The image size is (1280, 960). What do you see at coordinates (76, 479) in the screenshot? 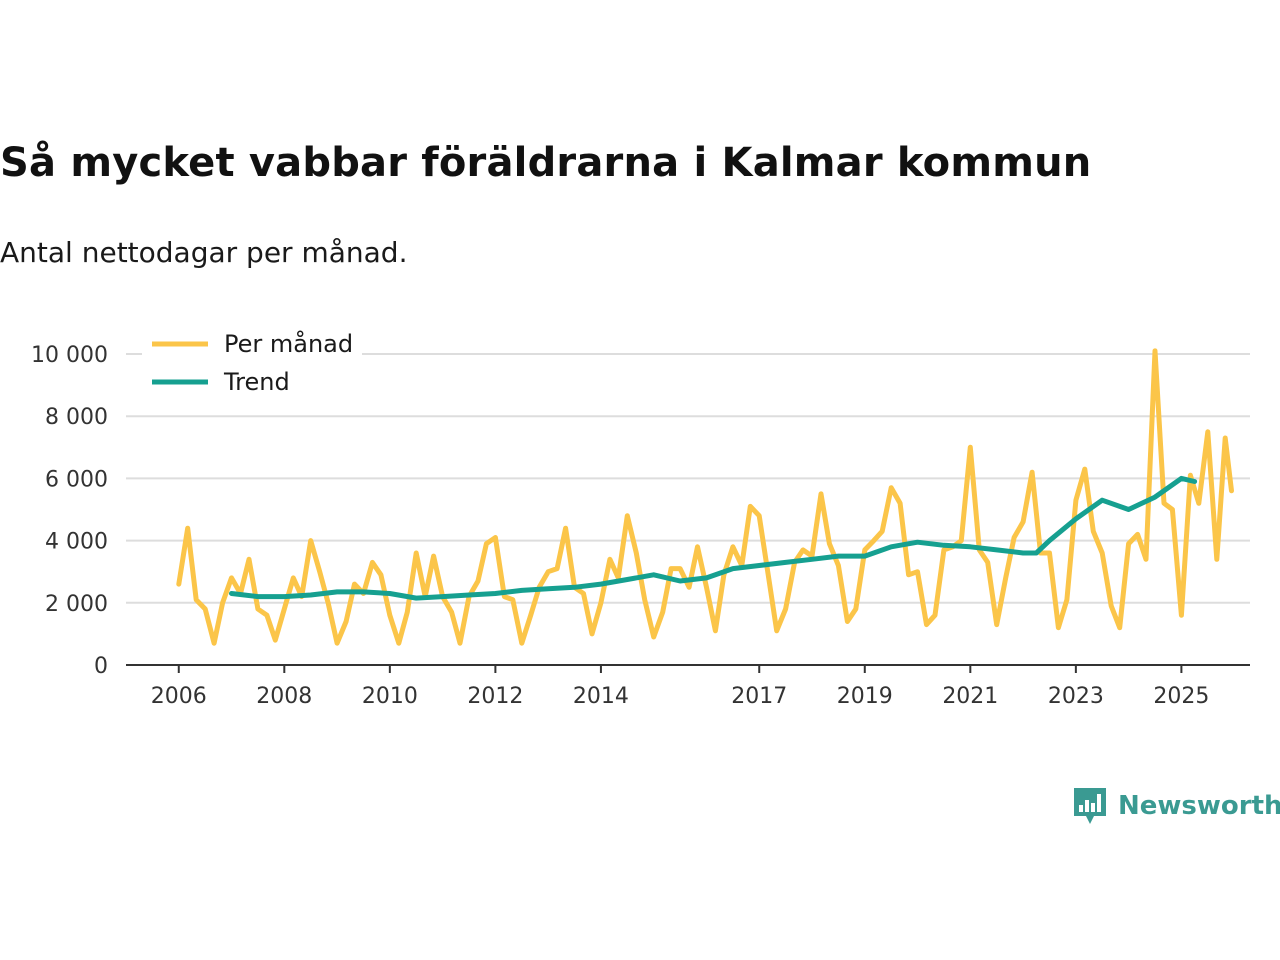
I see `y-tick-label: 6 000` at bounding box center [76, 479].